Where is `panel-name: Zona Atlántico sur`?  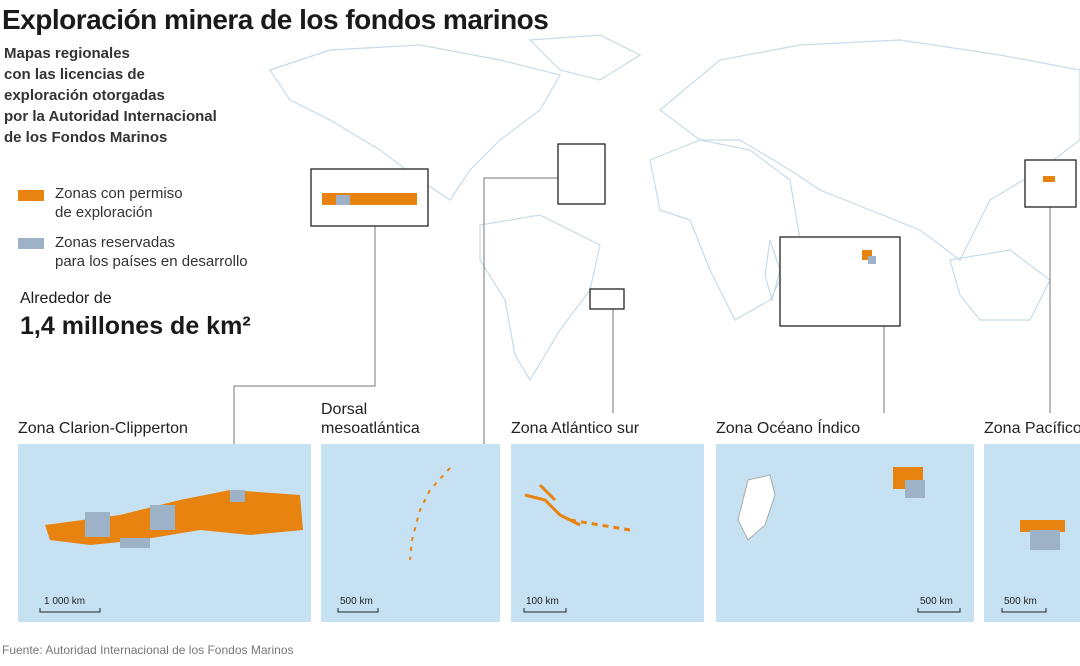 panel-name: Zona Atlántico sur is located at coordinates (575, 428).